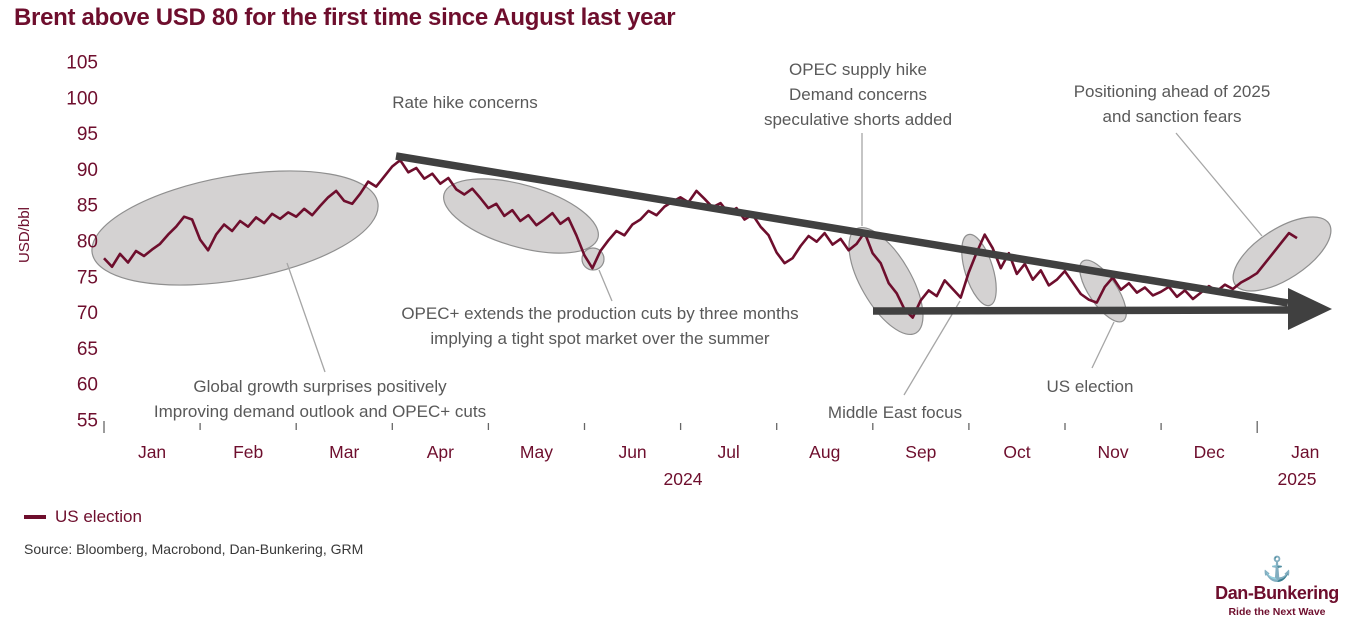 The height and width of the screenshot is (626, 1360). What do you see at coordinates (465, 102) in the screenshot?
I see `annotation-rate-hike-concerns: Rate hike concerns` at bounding box center [465, 102].